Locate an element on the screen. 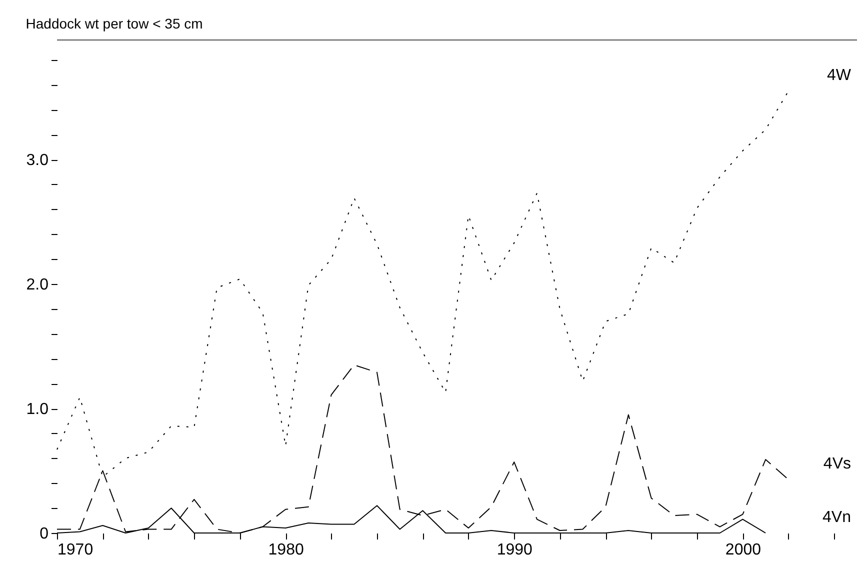 This screenshot has height=575, width=859. y-tick-label: 2.0 is located at coordinates (37, 285).